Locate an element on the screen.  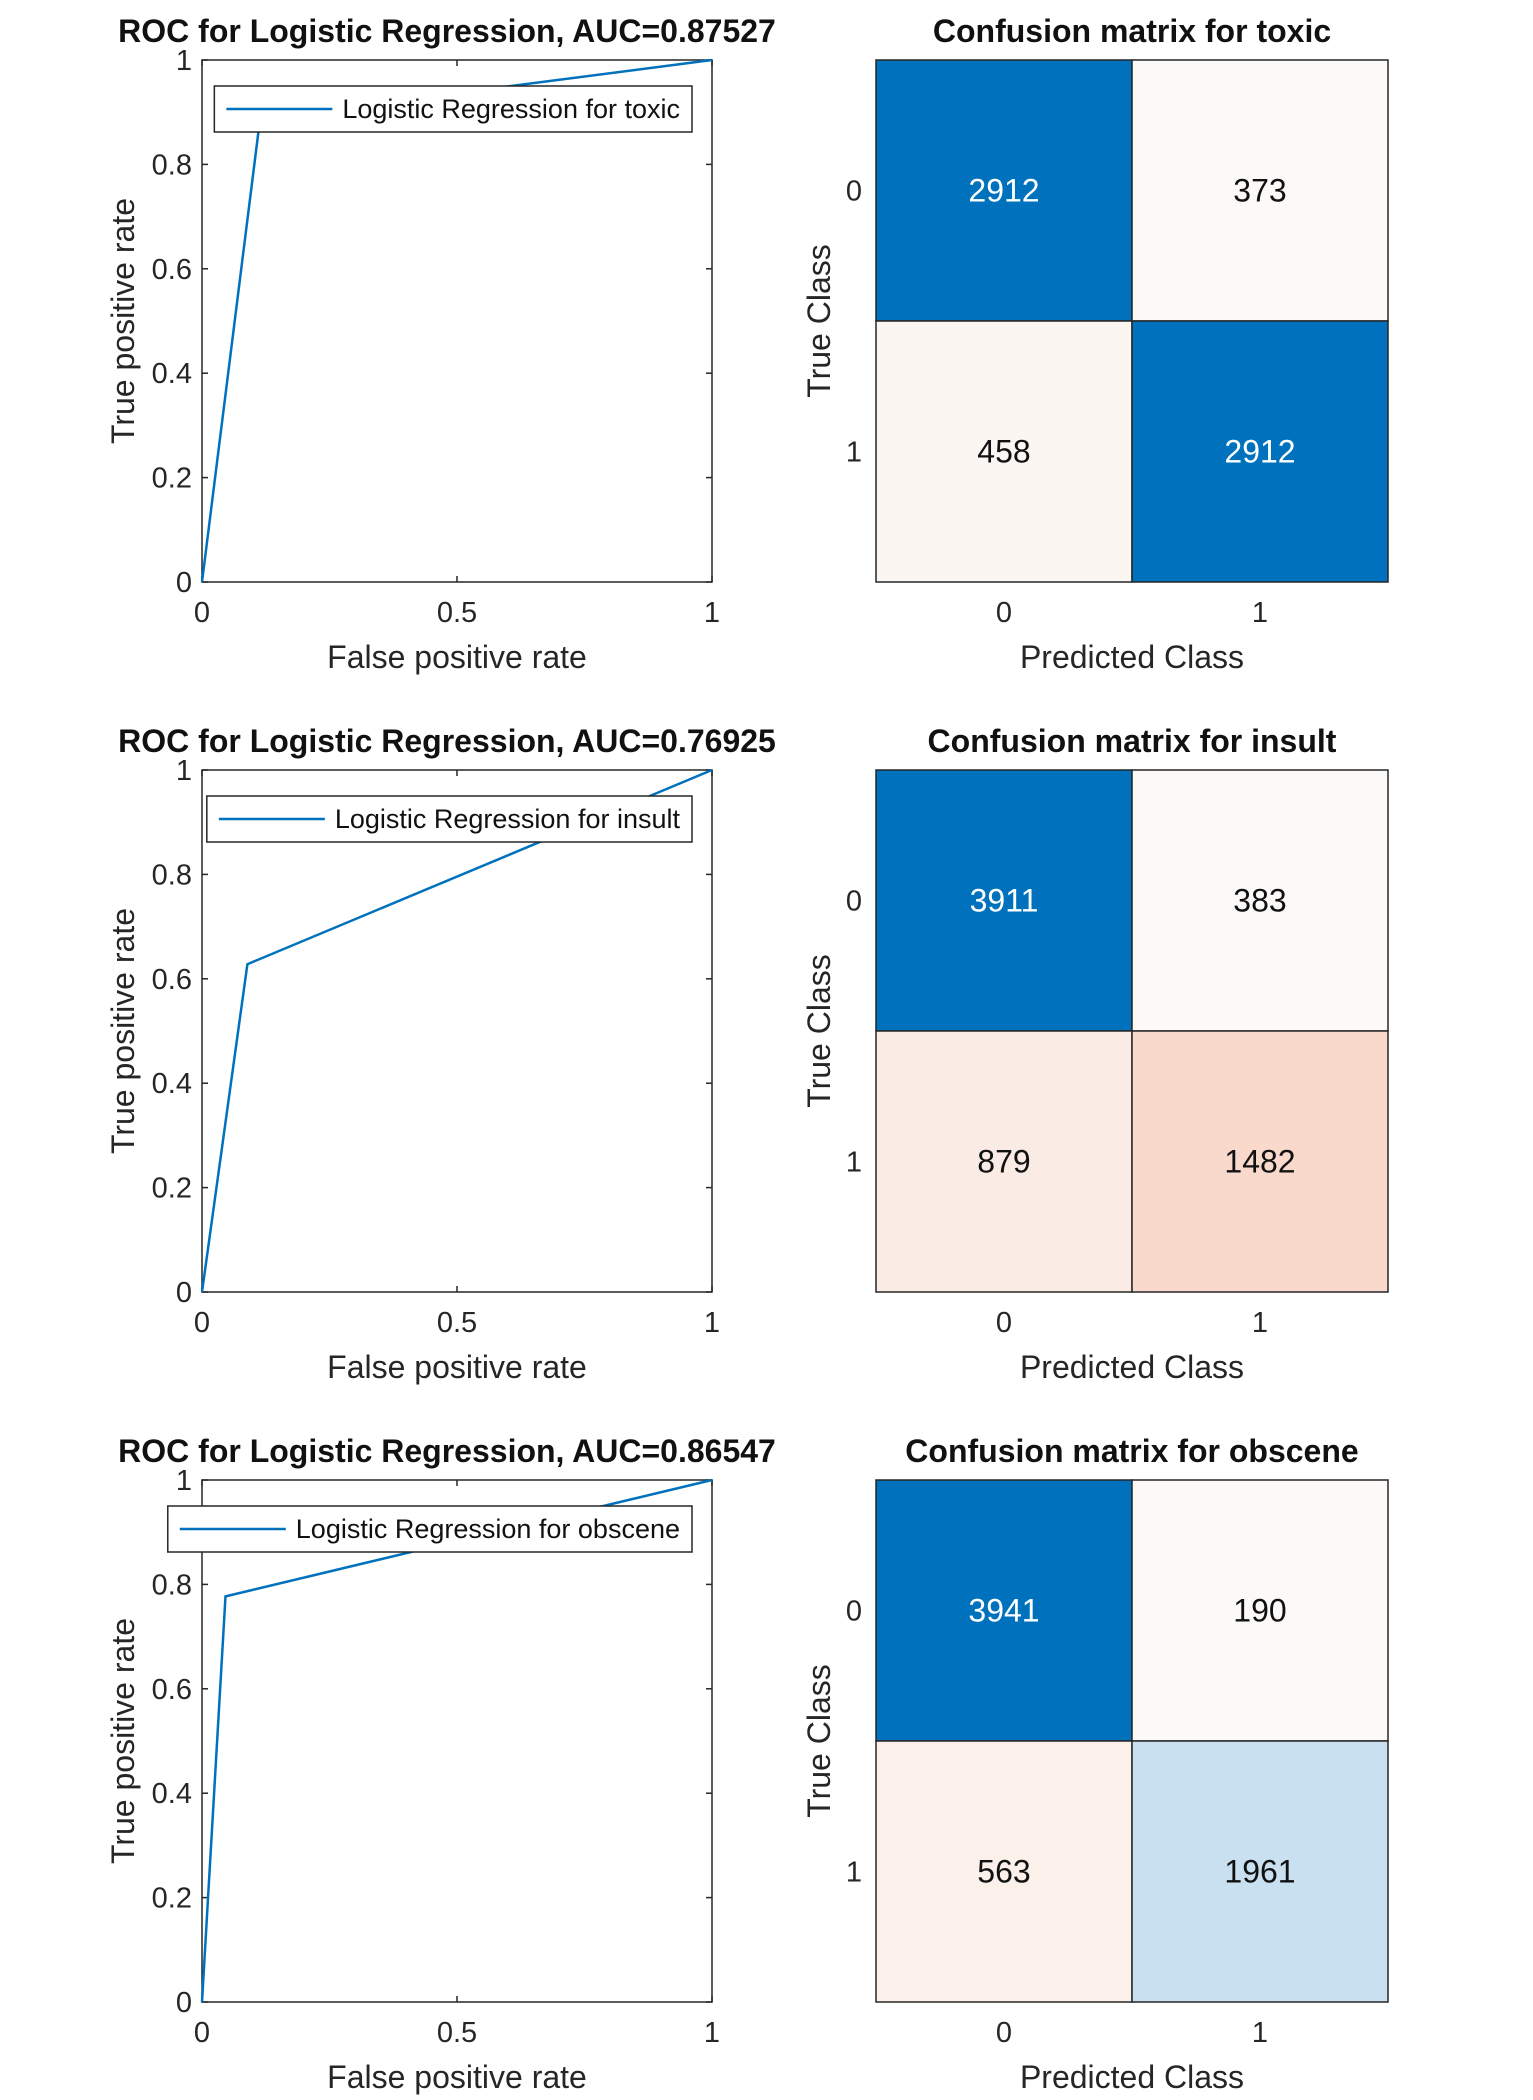
matrix-cell-value: 383 is located at coordinates (1259, 901).